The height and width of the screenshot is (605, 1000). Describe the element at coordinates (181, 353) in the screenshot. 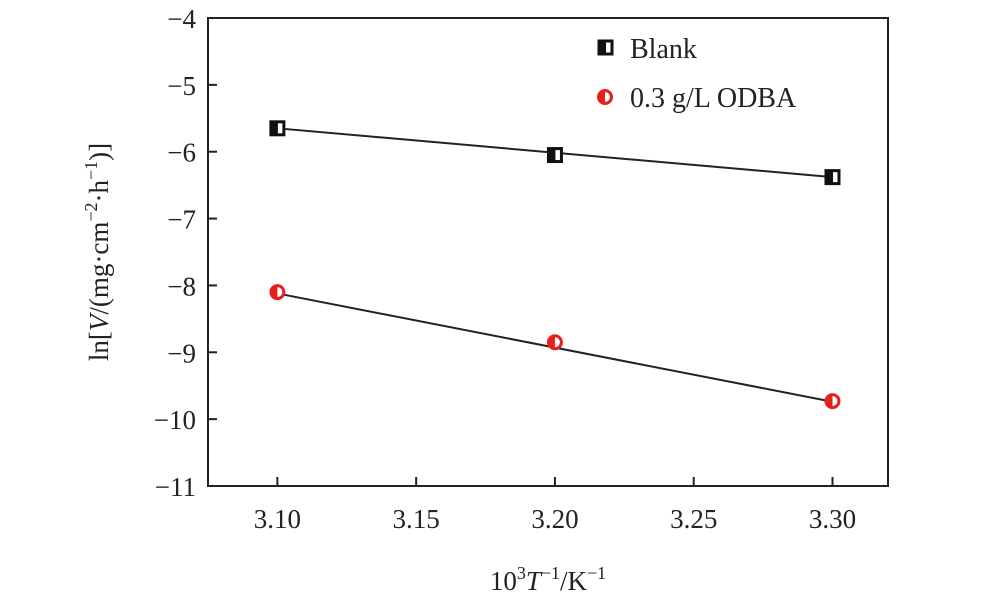

I see `y-tick-label: −9` at that location.